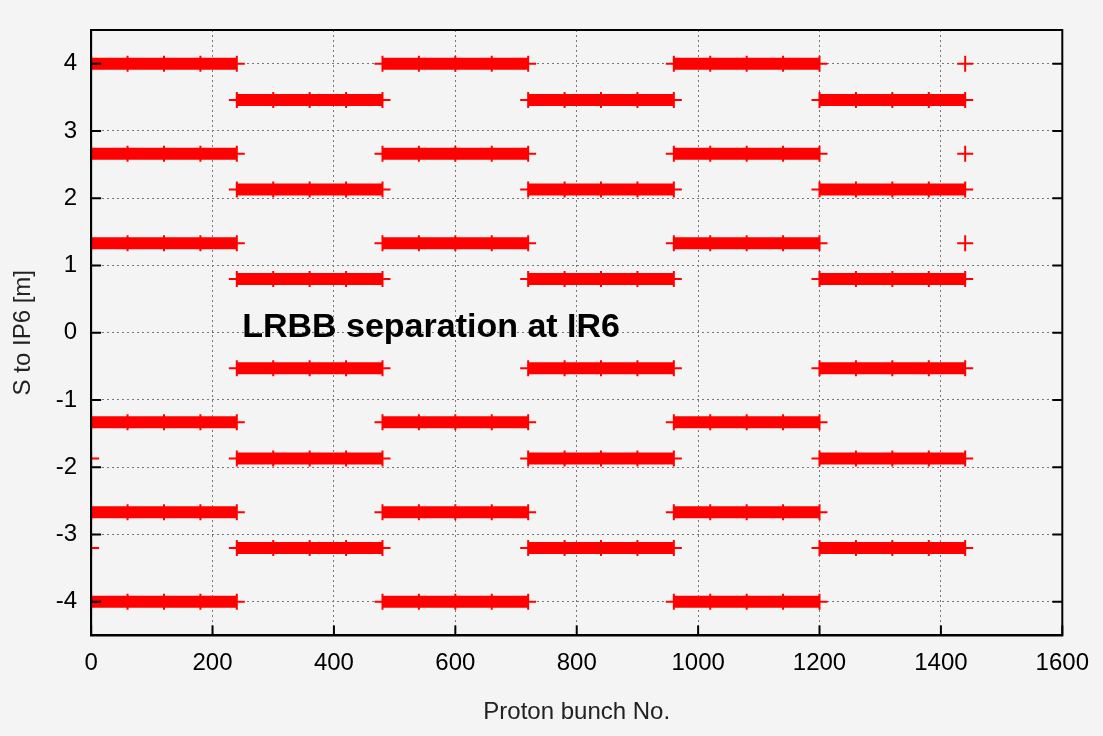  I want to click on annotation: LRBB separation at IR6, so click(431, 325).